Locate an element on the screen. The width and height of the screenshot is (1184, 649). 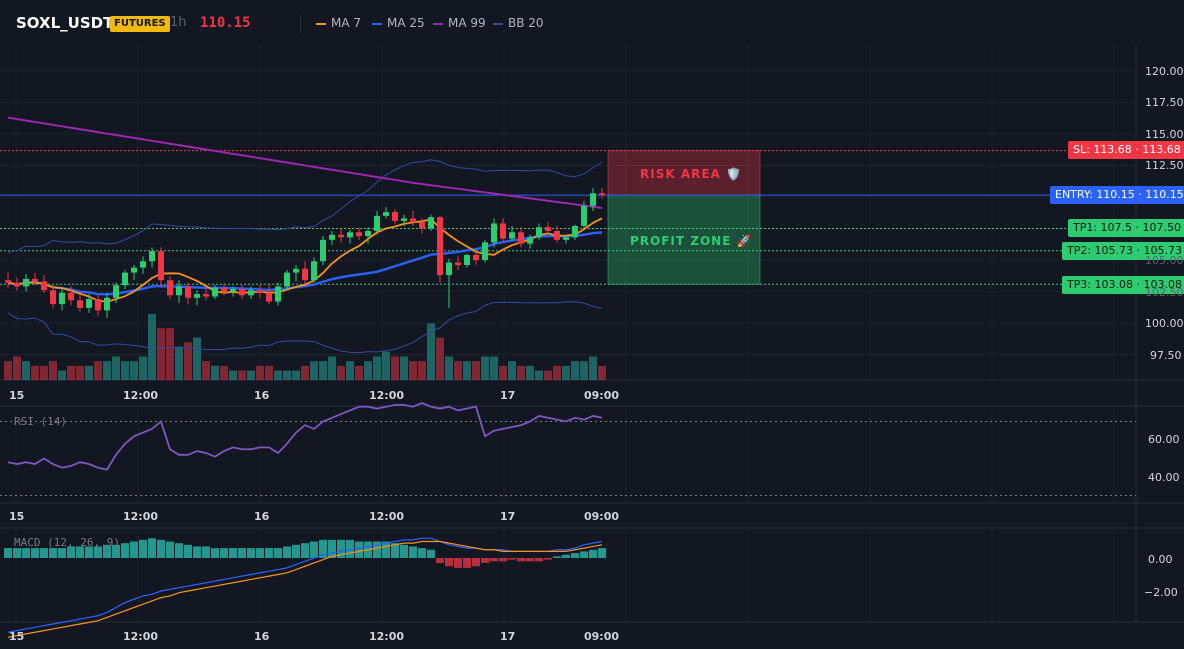
legend-ma25: MA 25 is located at coordinates (398, 23).